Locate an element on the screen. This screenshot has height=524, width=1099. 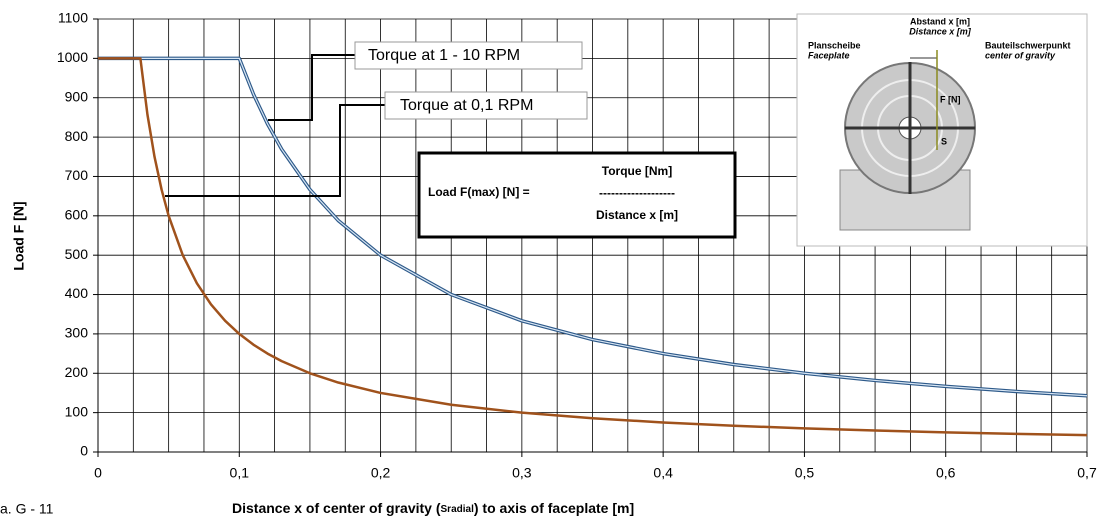
x-tick-label: 0,1 is located at coordinates (240, 473).